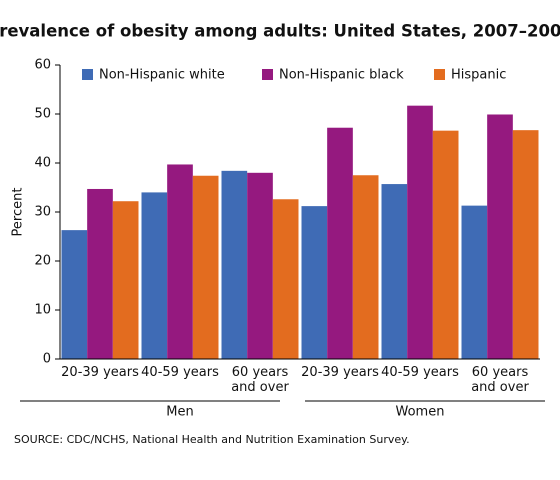 The image size is (560, 480). I want to click on y-tick-label: 30, so click(42, 212).